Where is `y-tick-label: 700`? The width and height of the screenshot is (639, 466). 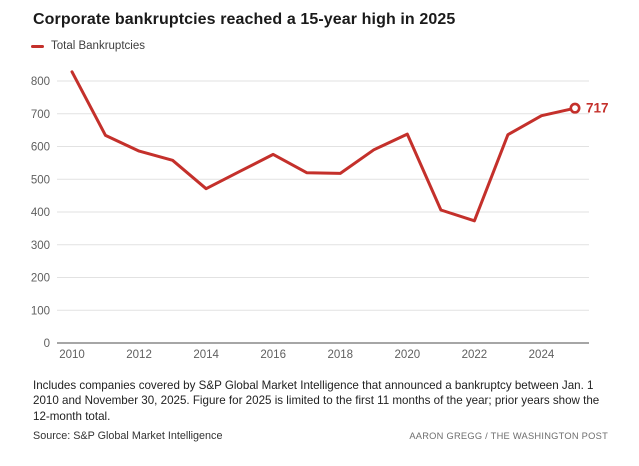 y-tick-label: 700 is located at coordinates (40, 115).